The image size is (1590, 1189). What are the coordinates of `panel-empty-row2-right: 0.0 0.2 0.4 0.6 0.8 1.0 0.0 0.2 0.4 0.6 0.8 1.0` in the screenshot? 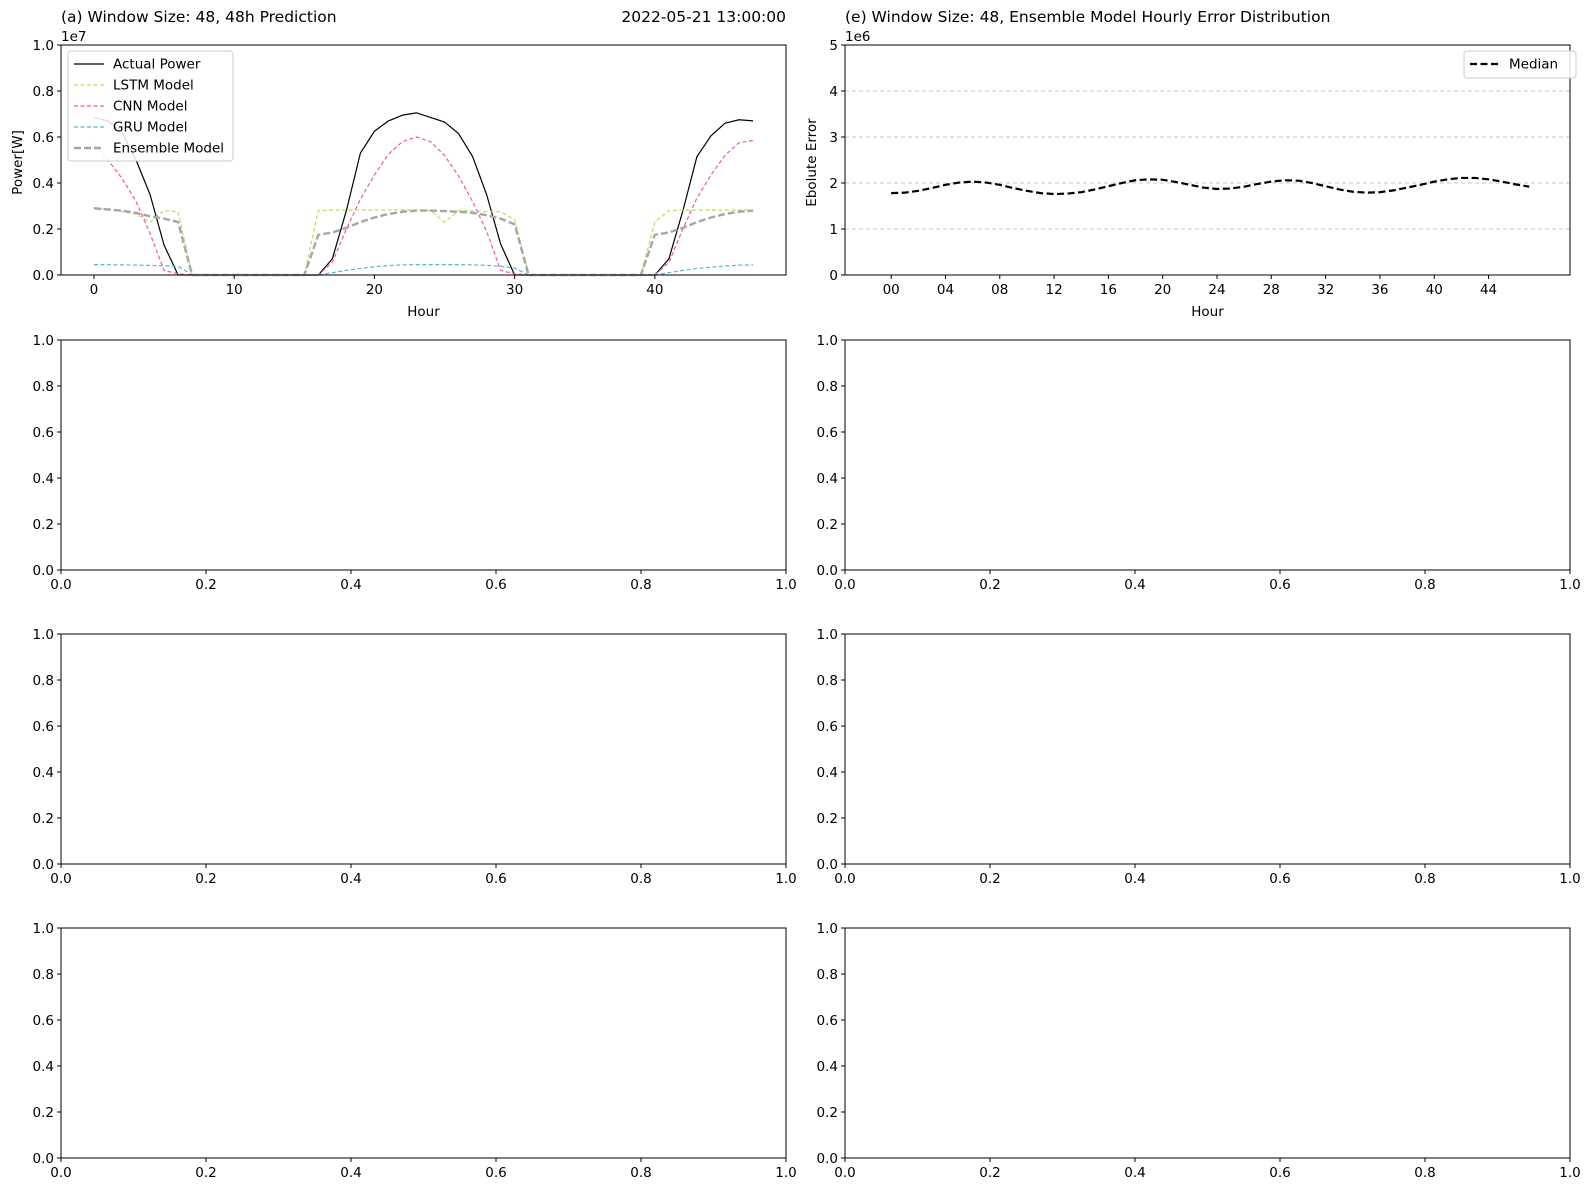 It's located at (1199, 463).